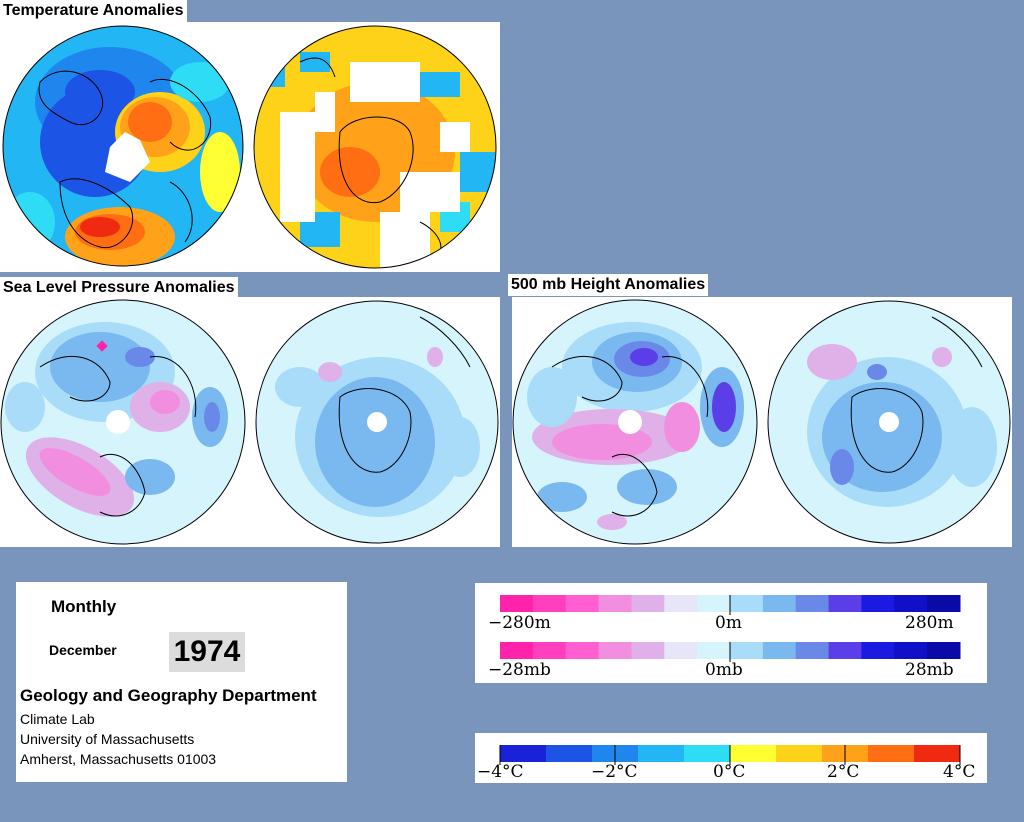 This screenshot has height=822, width=1024. I want to click on pressure-color-bar, so click(730, 652).